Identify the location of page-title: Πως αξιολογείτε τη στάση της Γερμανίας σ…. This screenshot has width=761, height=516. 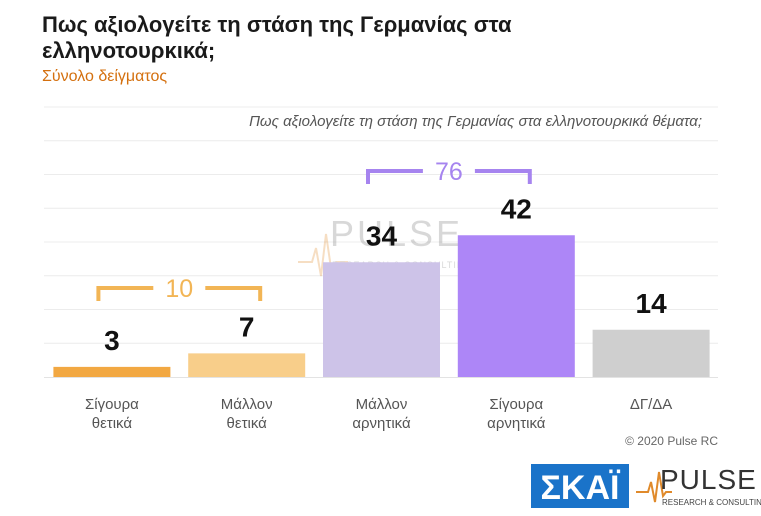
(277, 37).